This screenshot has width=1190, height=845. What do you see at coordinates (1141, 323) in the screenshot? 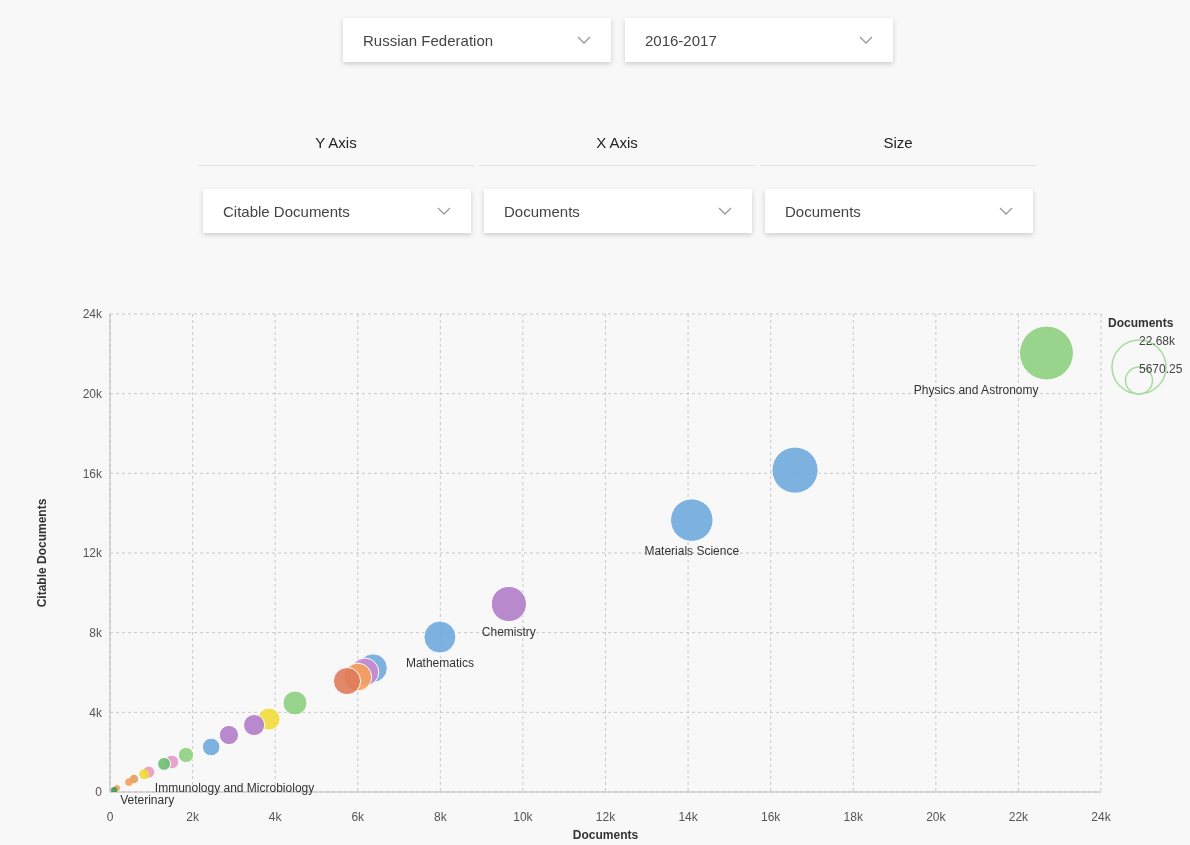
I see `legend-title: Documents` at bounding box center [1141, 323].